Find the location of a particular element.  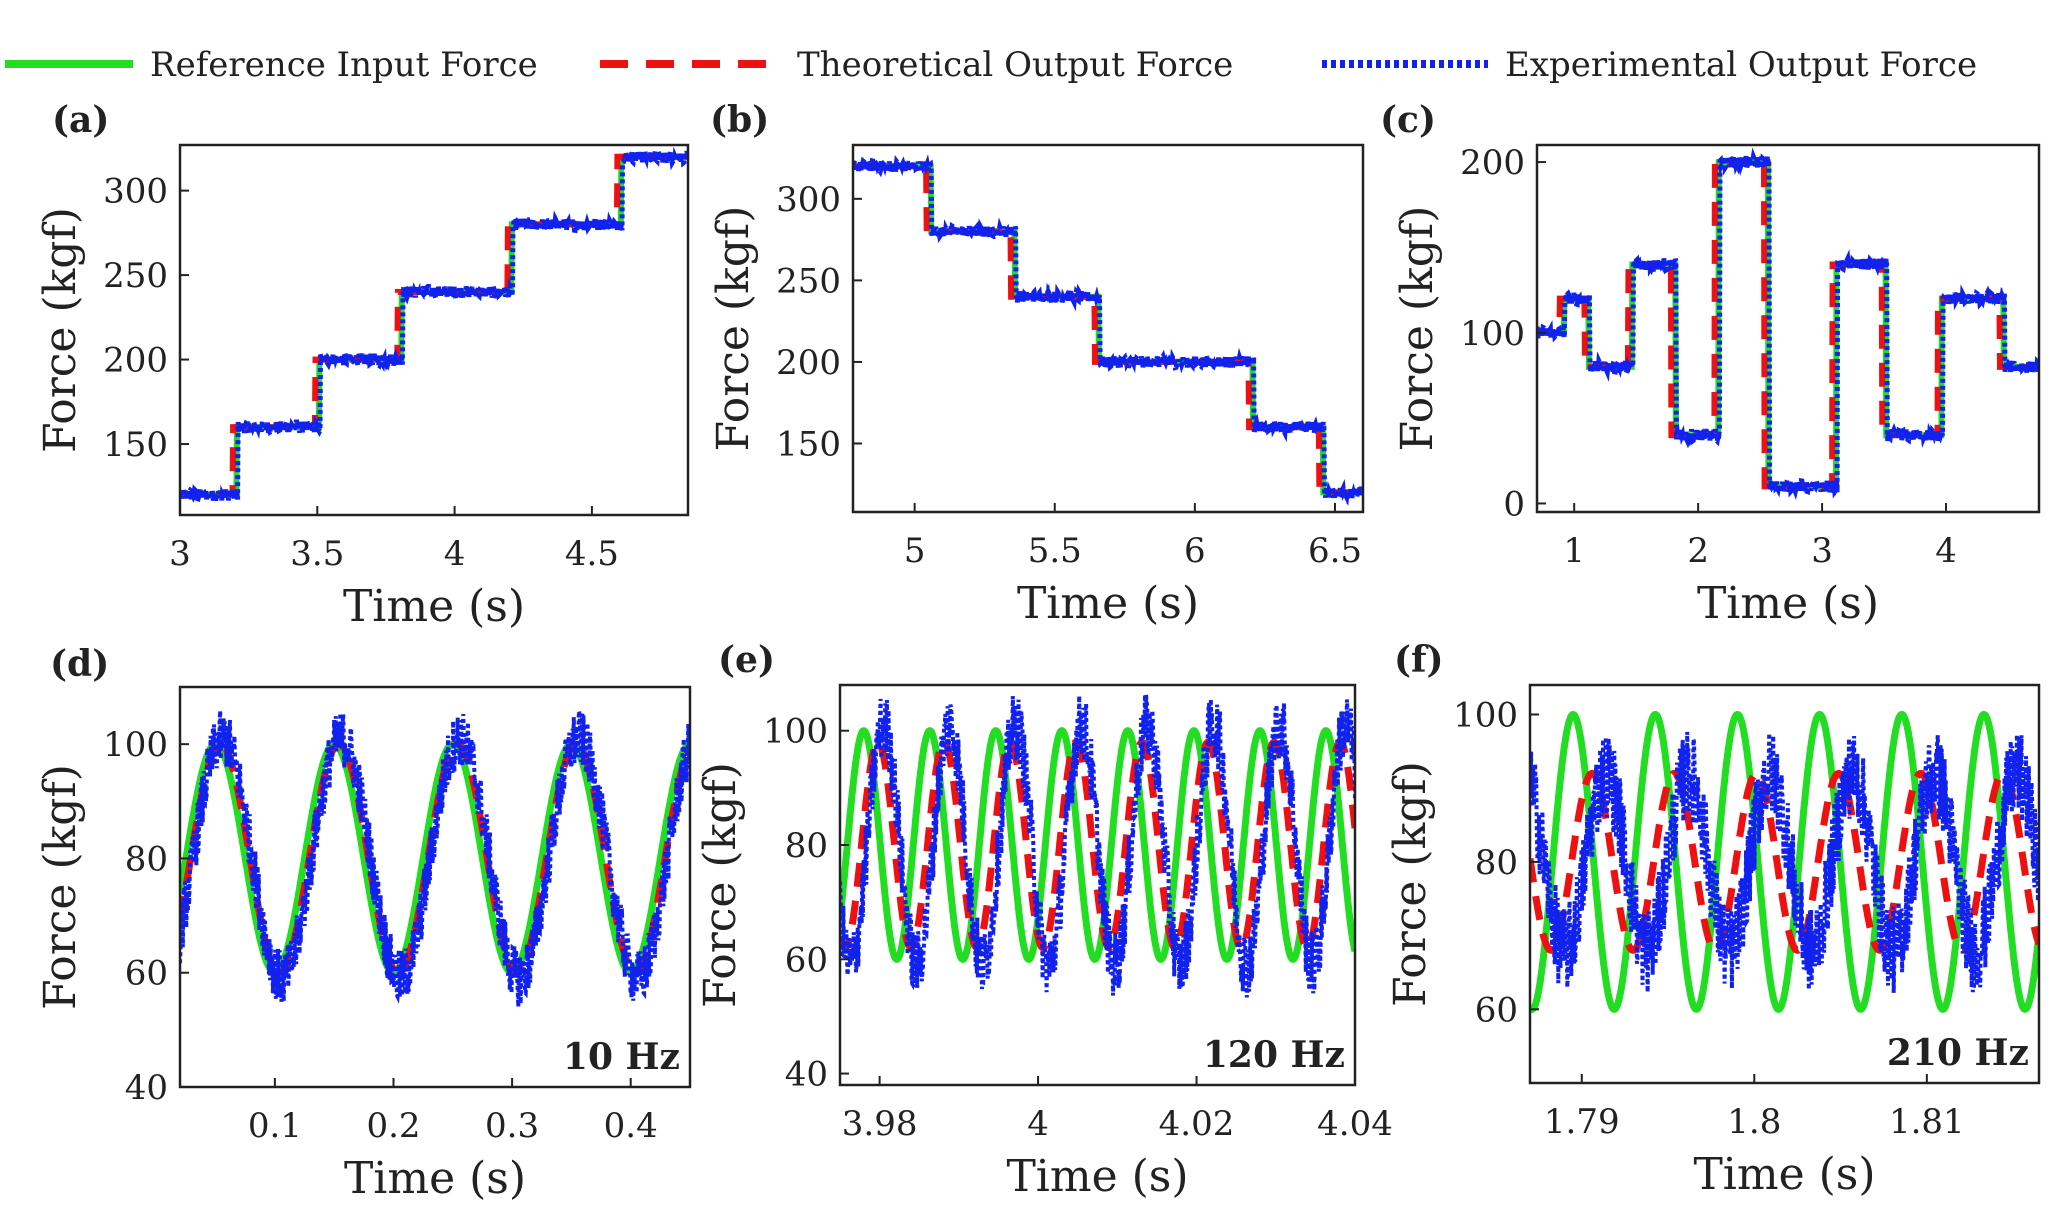

legend-theoretical-label: Theoretical Output Force is located at coordinates (1015, 65).